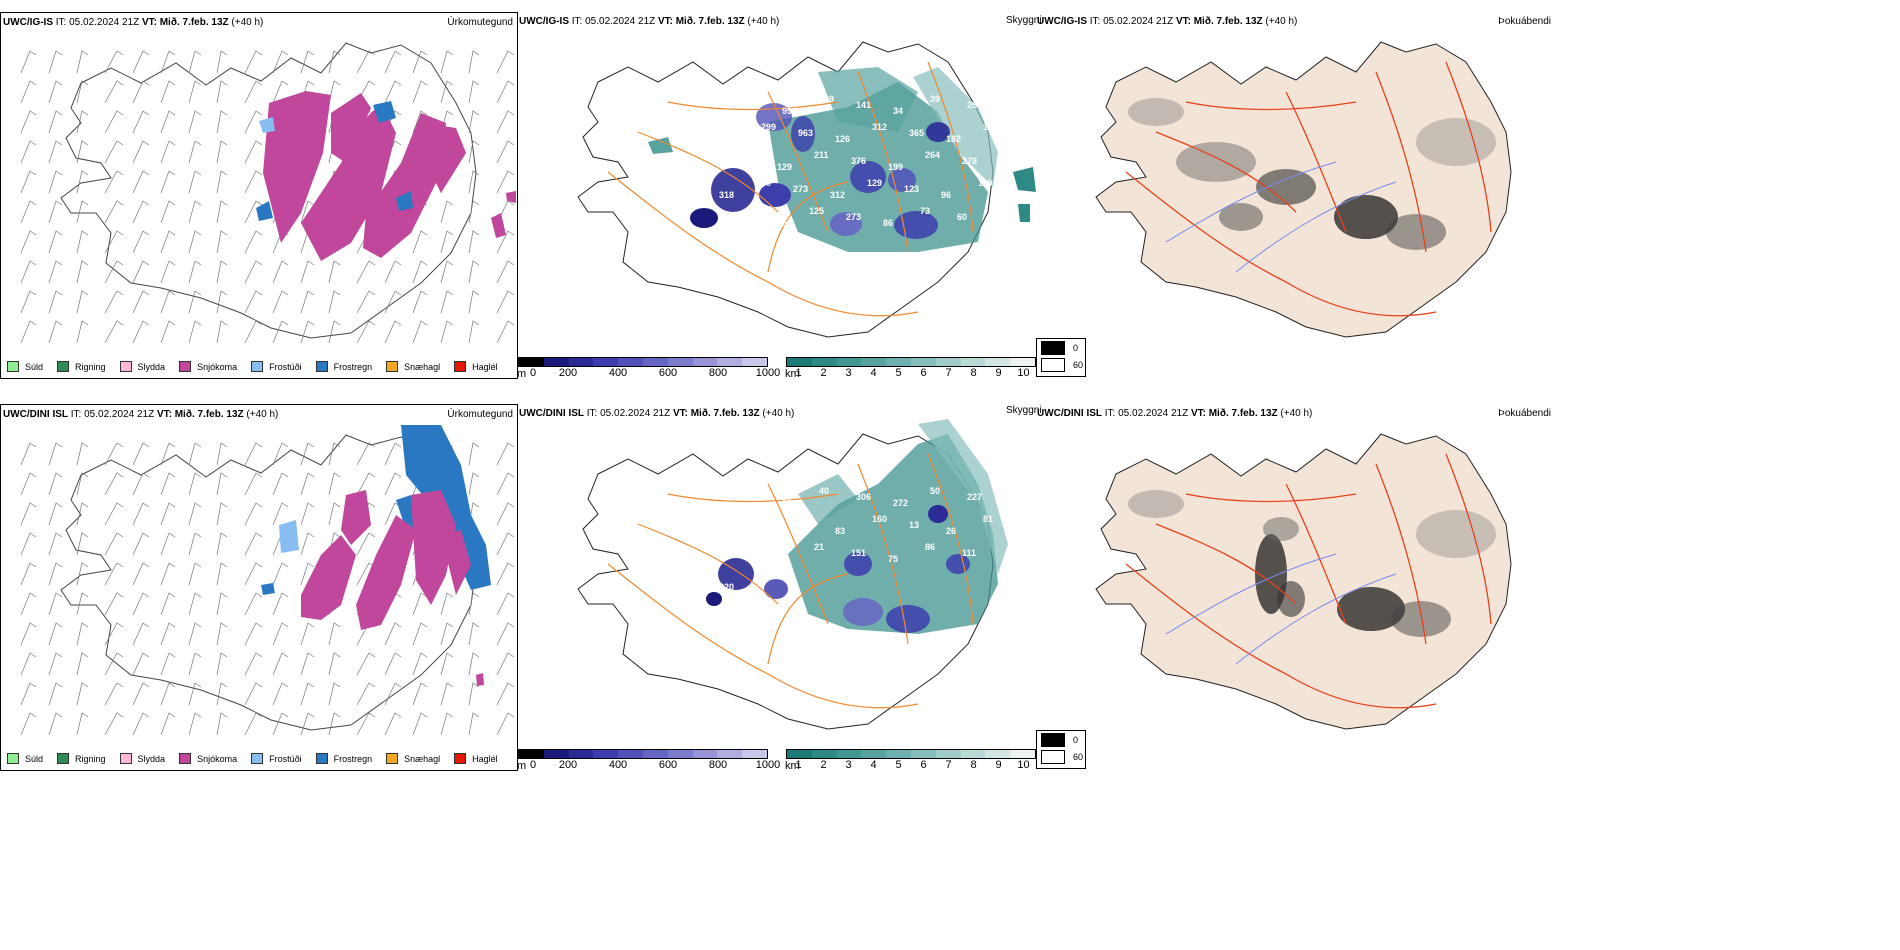  What do you see at coordinates (911, 189) in the screenshot?
I see `visibility-label: 123` at bounding box center [911, 189].